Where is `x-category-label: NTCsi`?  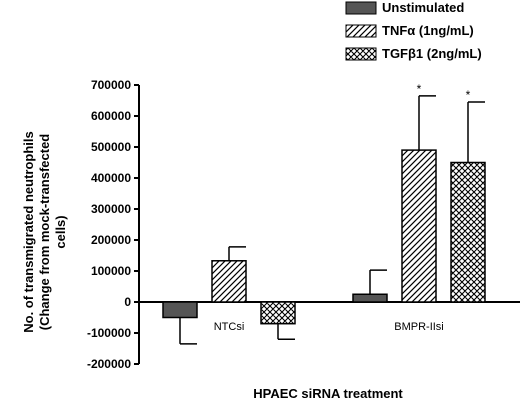 x-category-label: NTCsi is located at coordinates (229, 327).